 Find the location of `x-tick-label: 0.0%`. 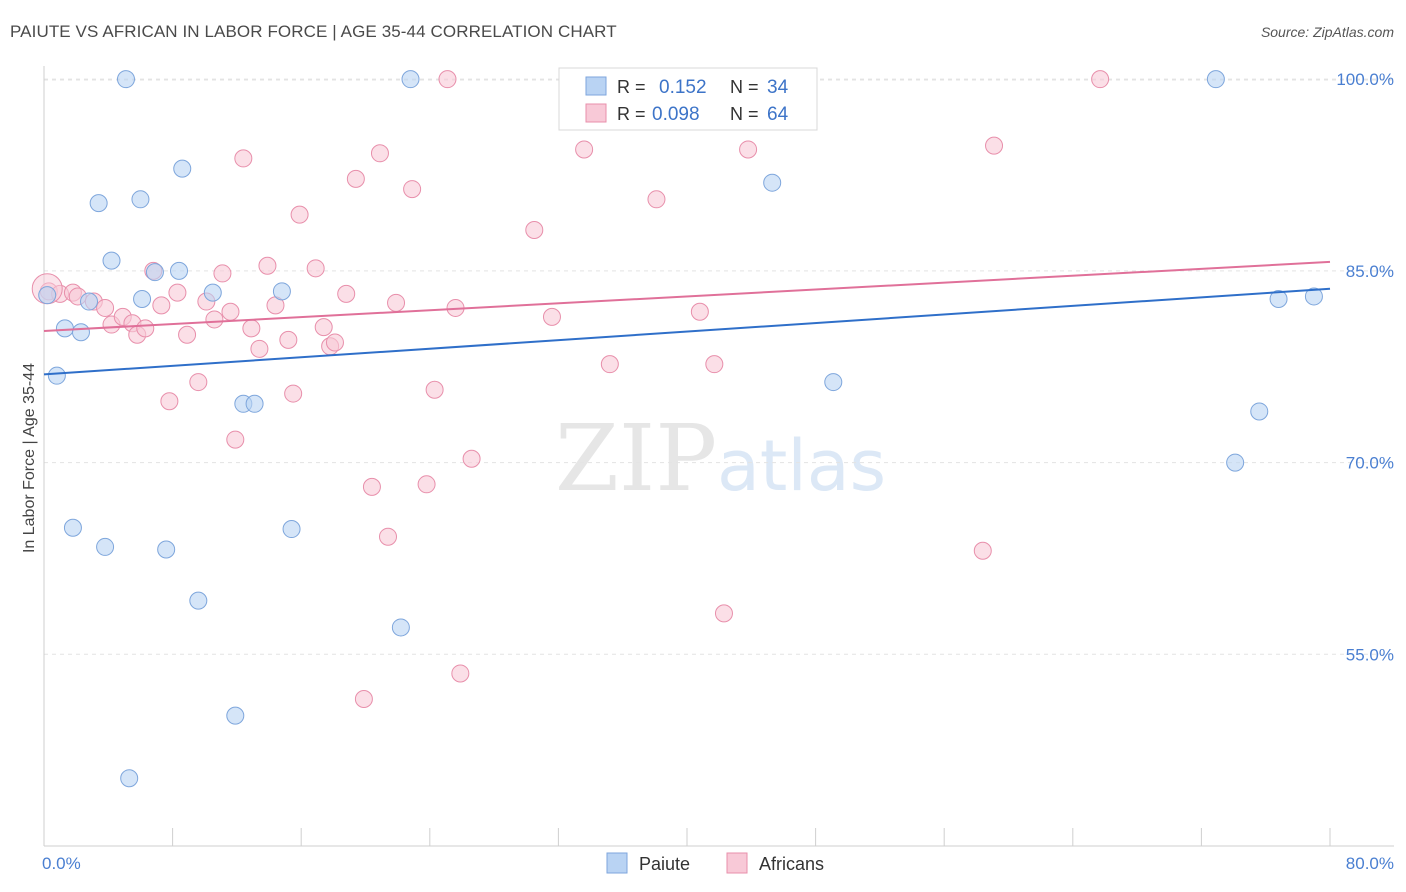

x-tick-label: 0.0% is located at coordinates (61, 863).